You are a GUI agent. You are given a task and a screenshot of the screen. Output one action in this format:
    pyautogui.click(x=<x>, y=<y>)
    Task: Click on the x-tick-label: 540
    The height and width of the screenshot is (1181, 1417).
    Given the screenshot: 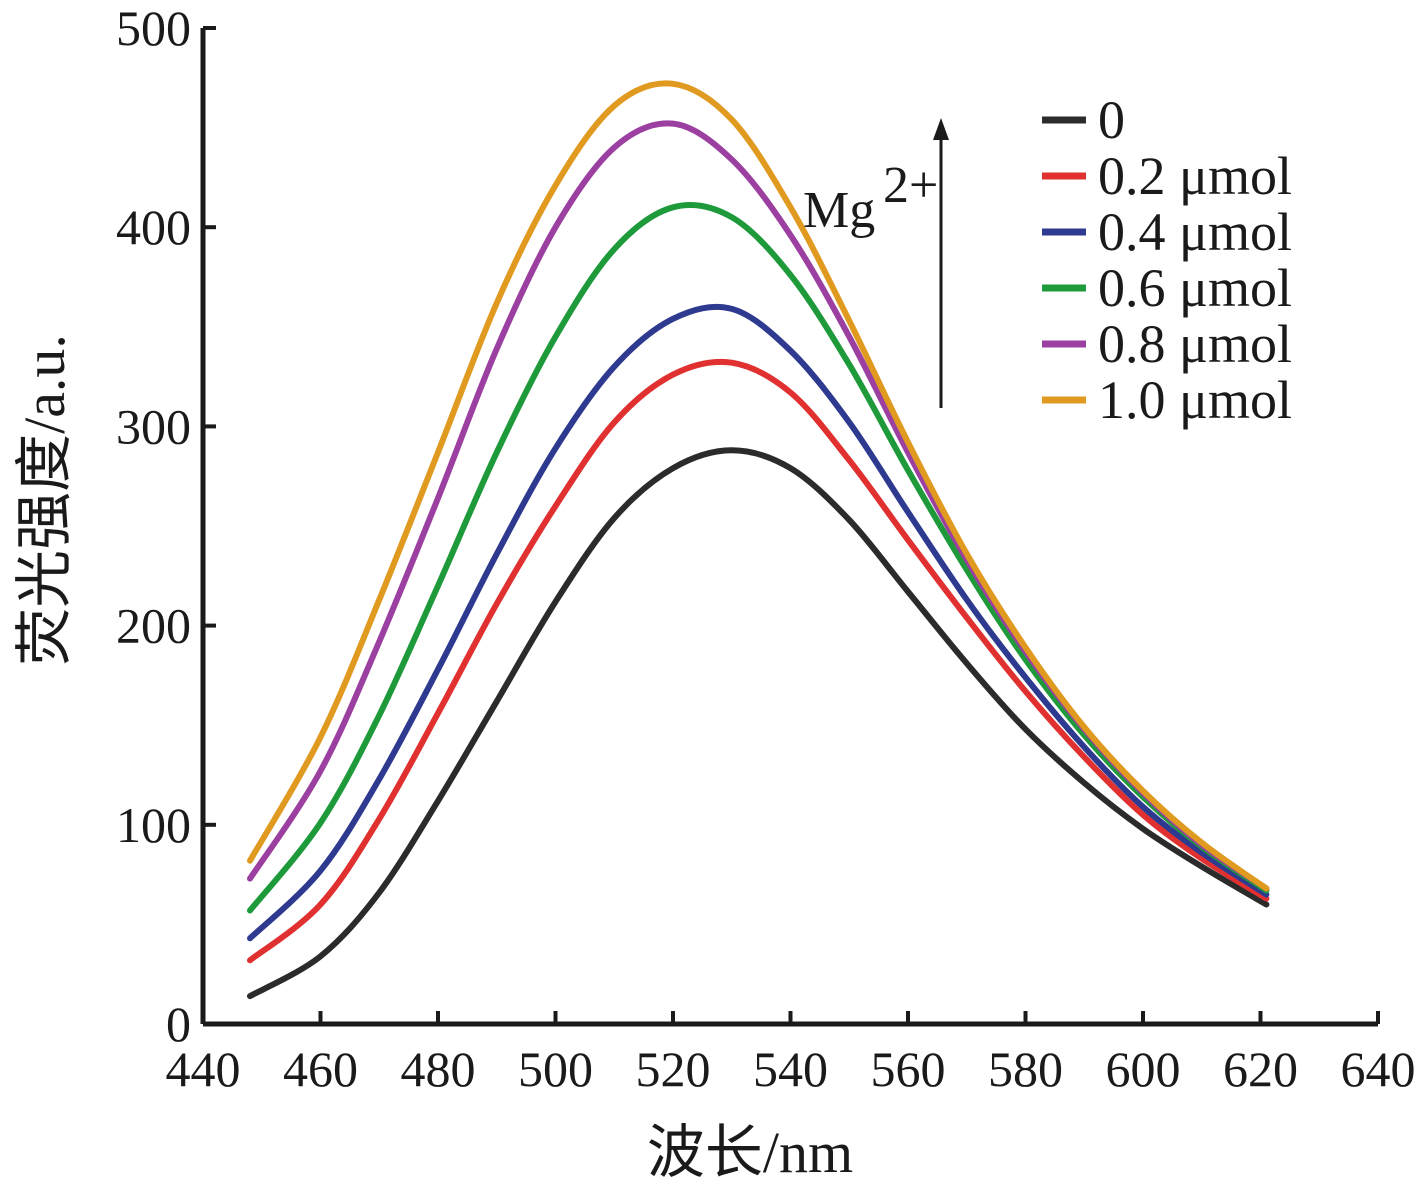 What is the action you would take?
    pyautogui.click(x=790, y=1069)
    